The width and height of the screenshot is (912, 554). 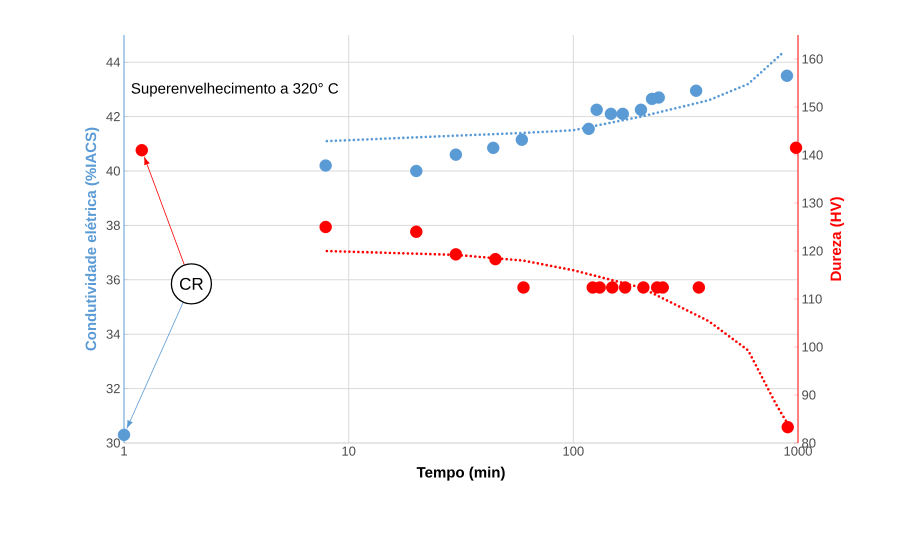 What do you see at coordinates (349, 451) in the screenshot?
I see `x-tick-label: 10` at bounding box center [349, 451].